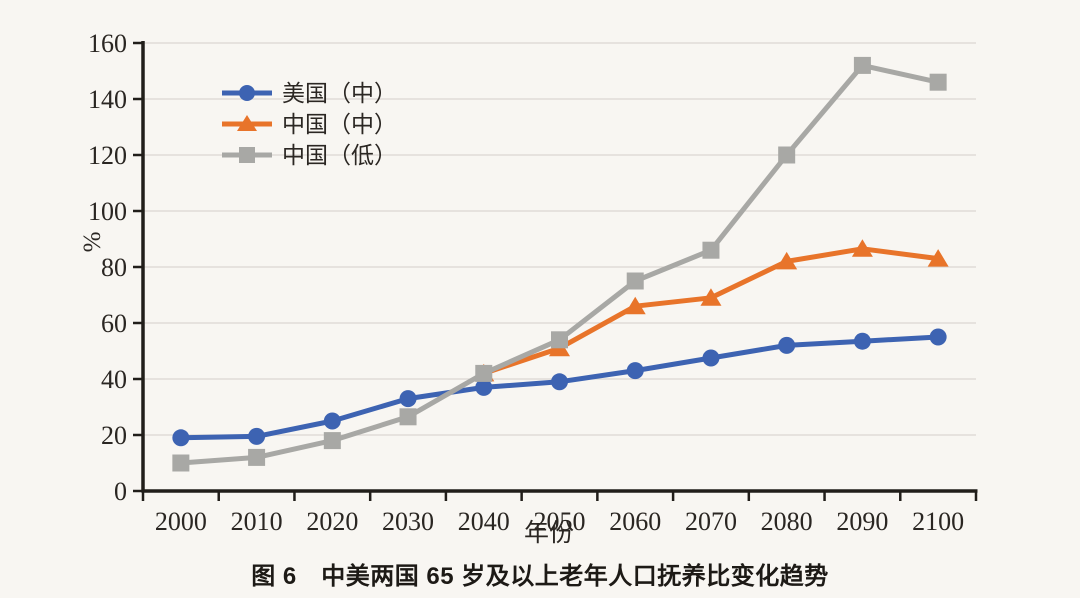  Describe the element at coordinates (181, 521) in the screenshot. I see `x-tick-label: 2000` at that location.